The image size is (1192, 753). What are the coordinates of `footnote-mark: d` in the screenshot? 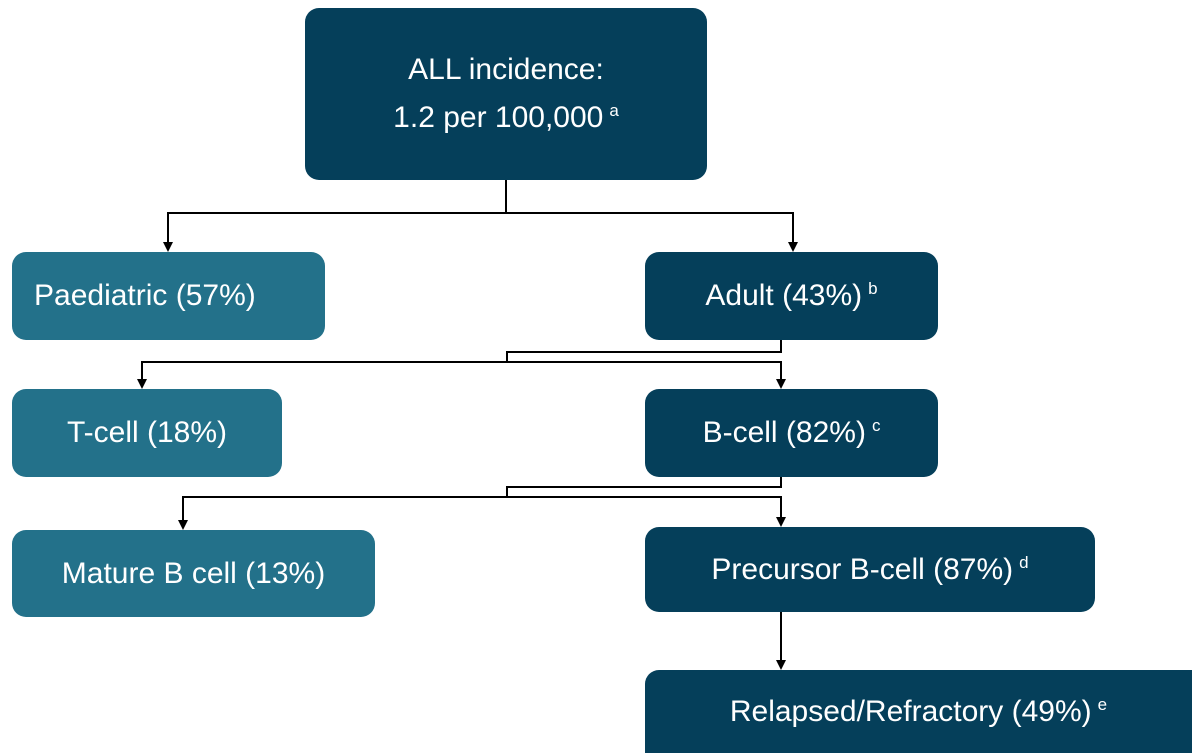 It's located at (1024, 562).